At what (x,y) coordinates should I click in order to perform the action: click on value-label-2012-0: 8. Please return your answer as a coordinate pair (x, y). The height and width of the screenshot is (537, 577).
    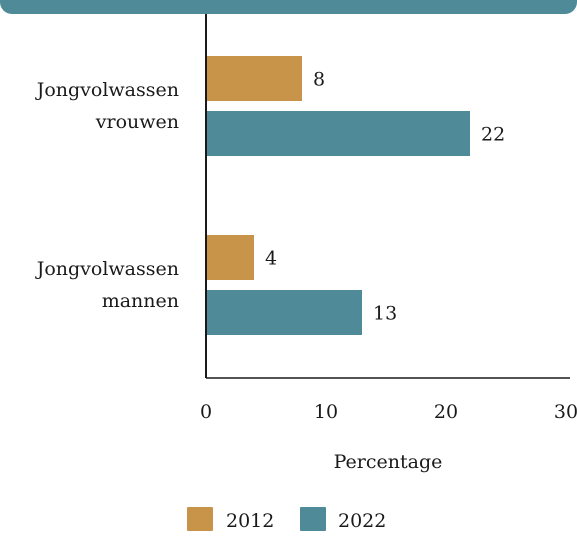
    Looking at the image, I should click on (319, 80).